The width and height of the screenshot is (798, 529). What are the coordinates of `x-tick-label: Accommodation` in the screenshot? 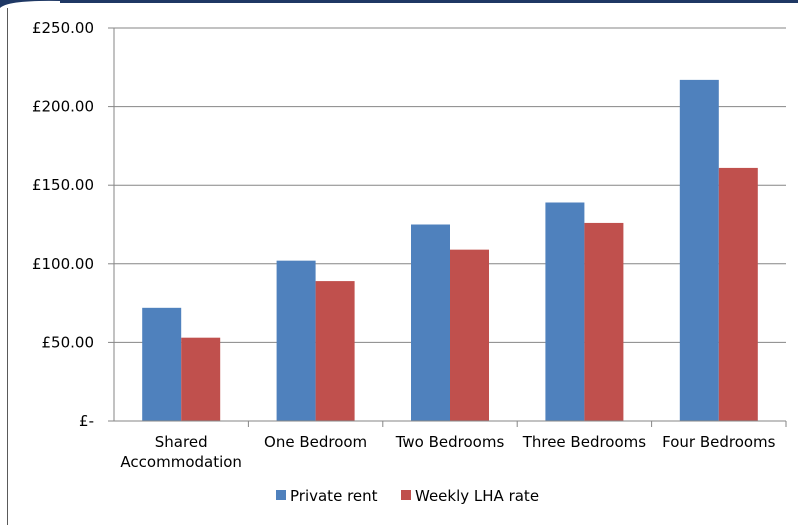 It's located at (181, 462).